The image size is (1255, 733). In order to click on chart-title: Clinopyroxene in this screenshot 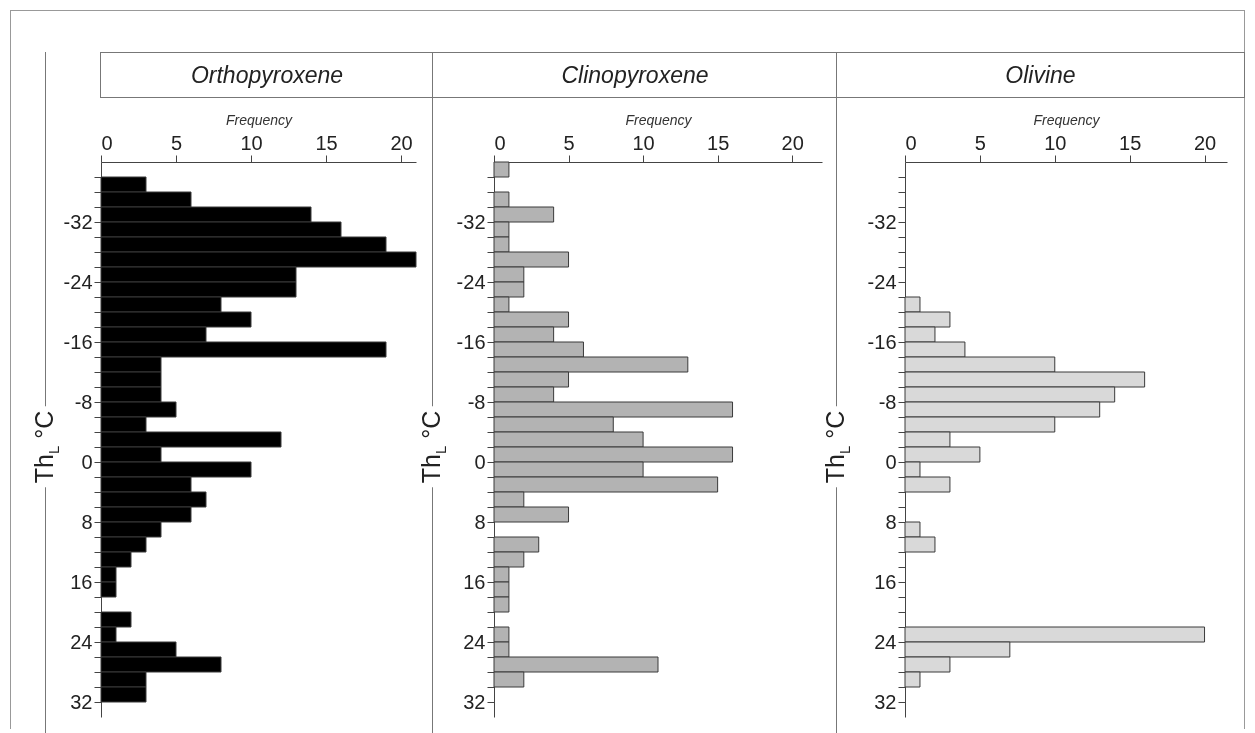, I will do `click(635, 75)`.